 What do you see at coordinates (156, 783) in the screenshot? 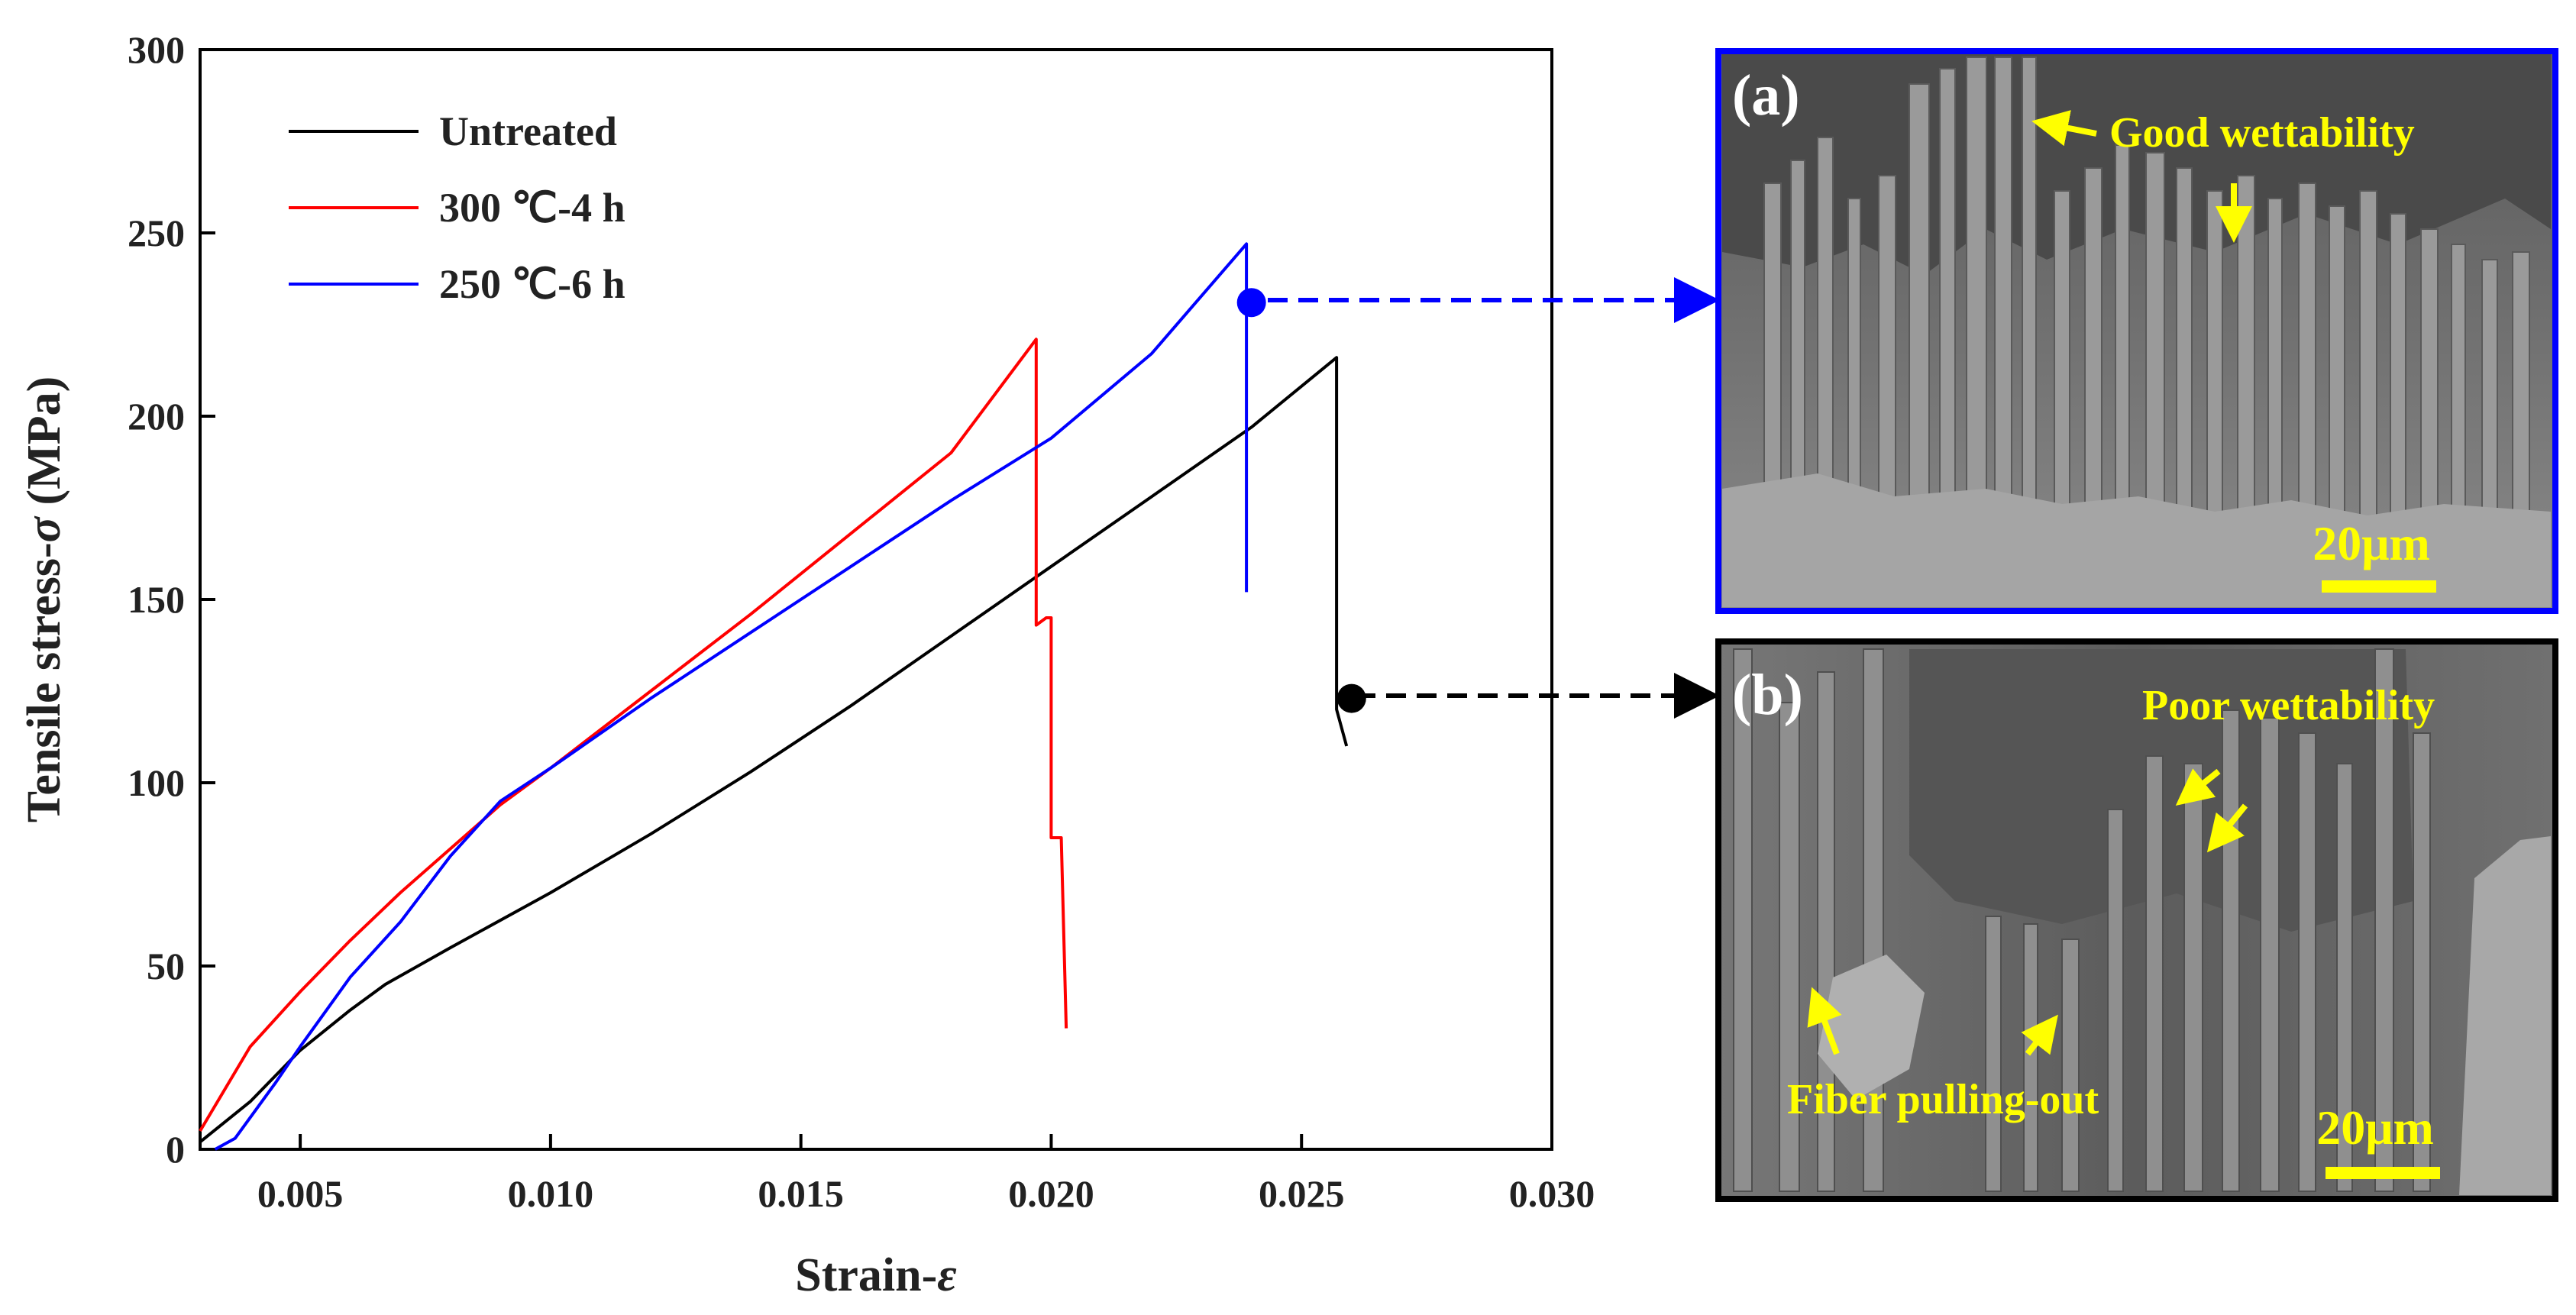
I see `y-tick-label: 100` at bounding box center [156, 783].